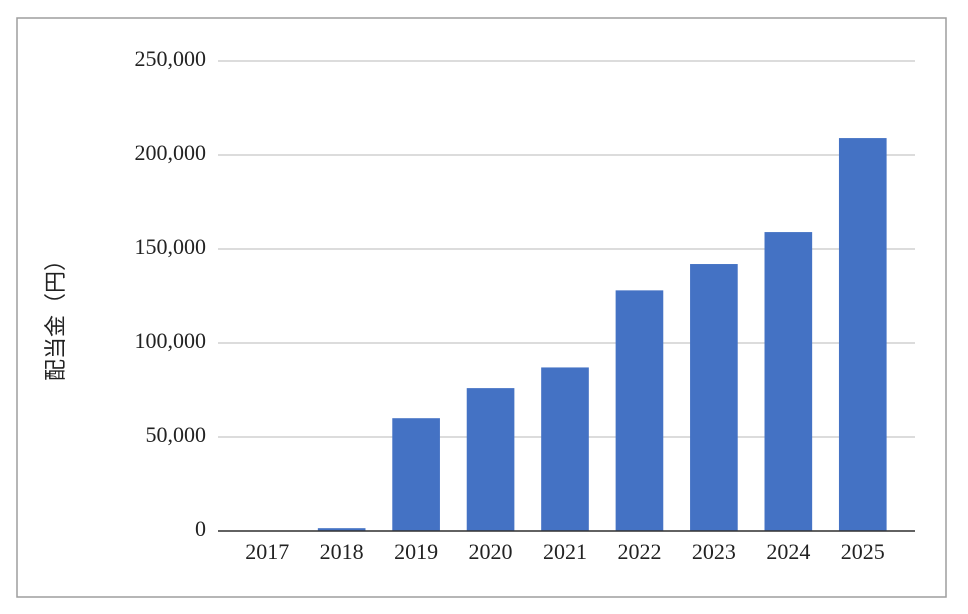 The height and width of the screenshot is (614, 968). What do you see at coordinates (267, 551) in the screenshot?
I see `x-tick-label: 2017` at bounding box center [267, 551].